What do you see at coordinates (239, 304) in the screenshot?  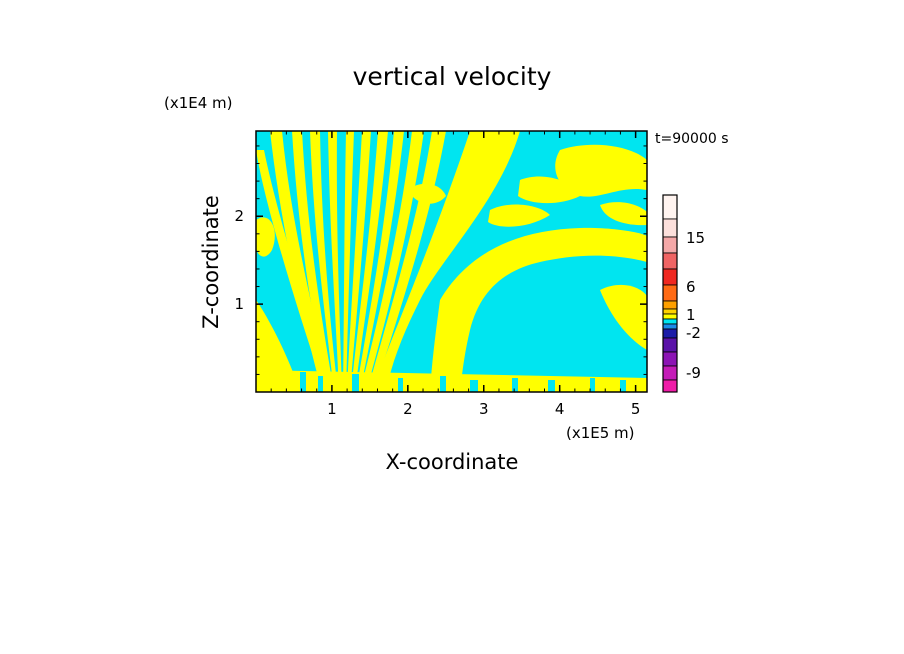 I see `y-tick-label: 1` at bounding box center [239, 304].